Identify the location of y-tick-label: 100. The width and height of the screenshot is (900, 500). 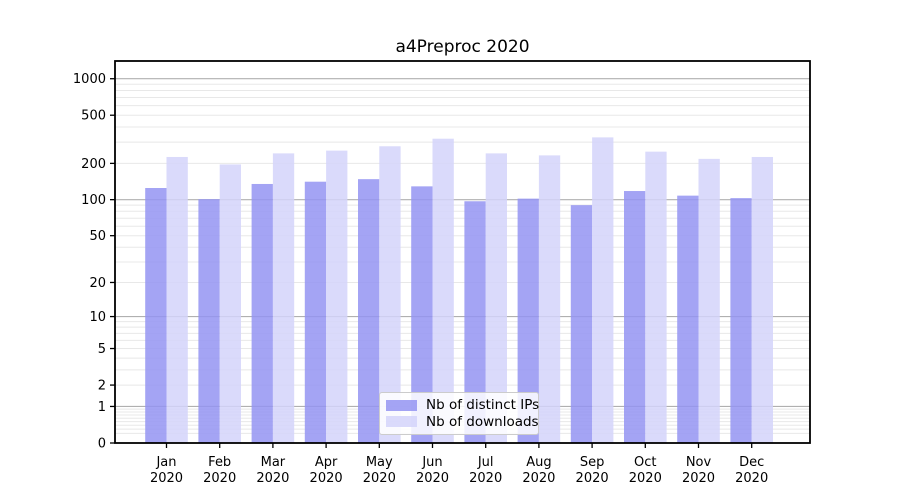
(93, 200).